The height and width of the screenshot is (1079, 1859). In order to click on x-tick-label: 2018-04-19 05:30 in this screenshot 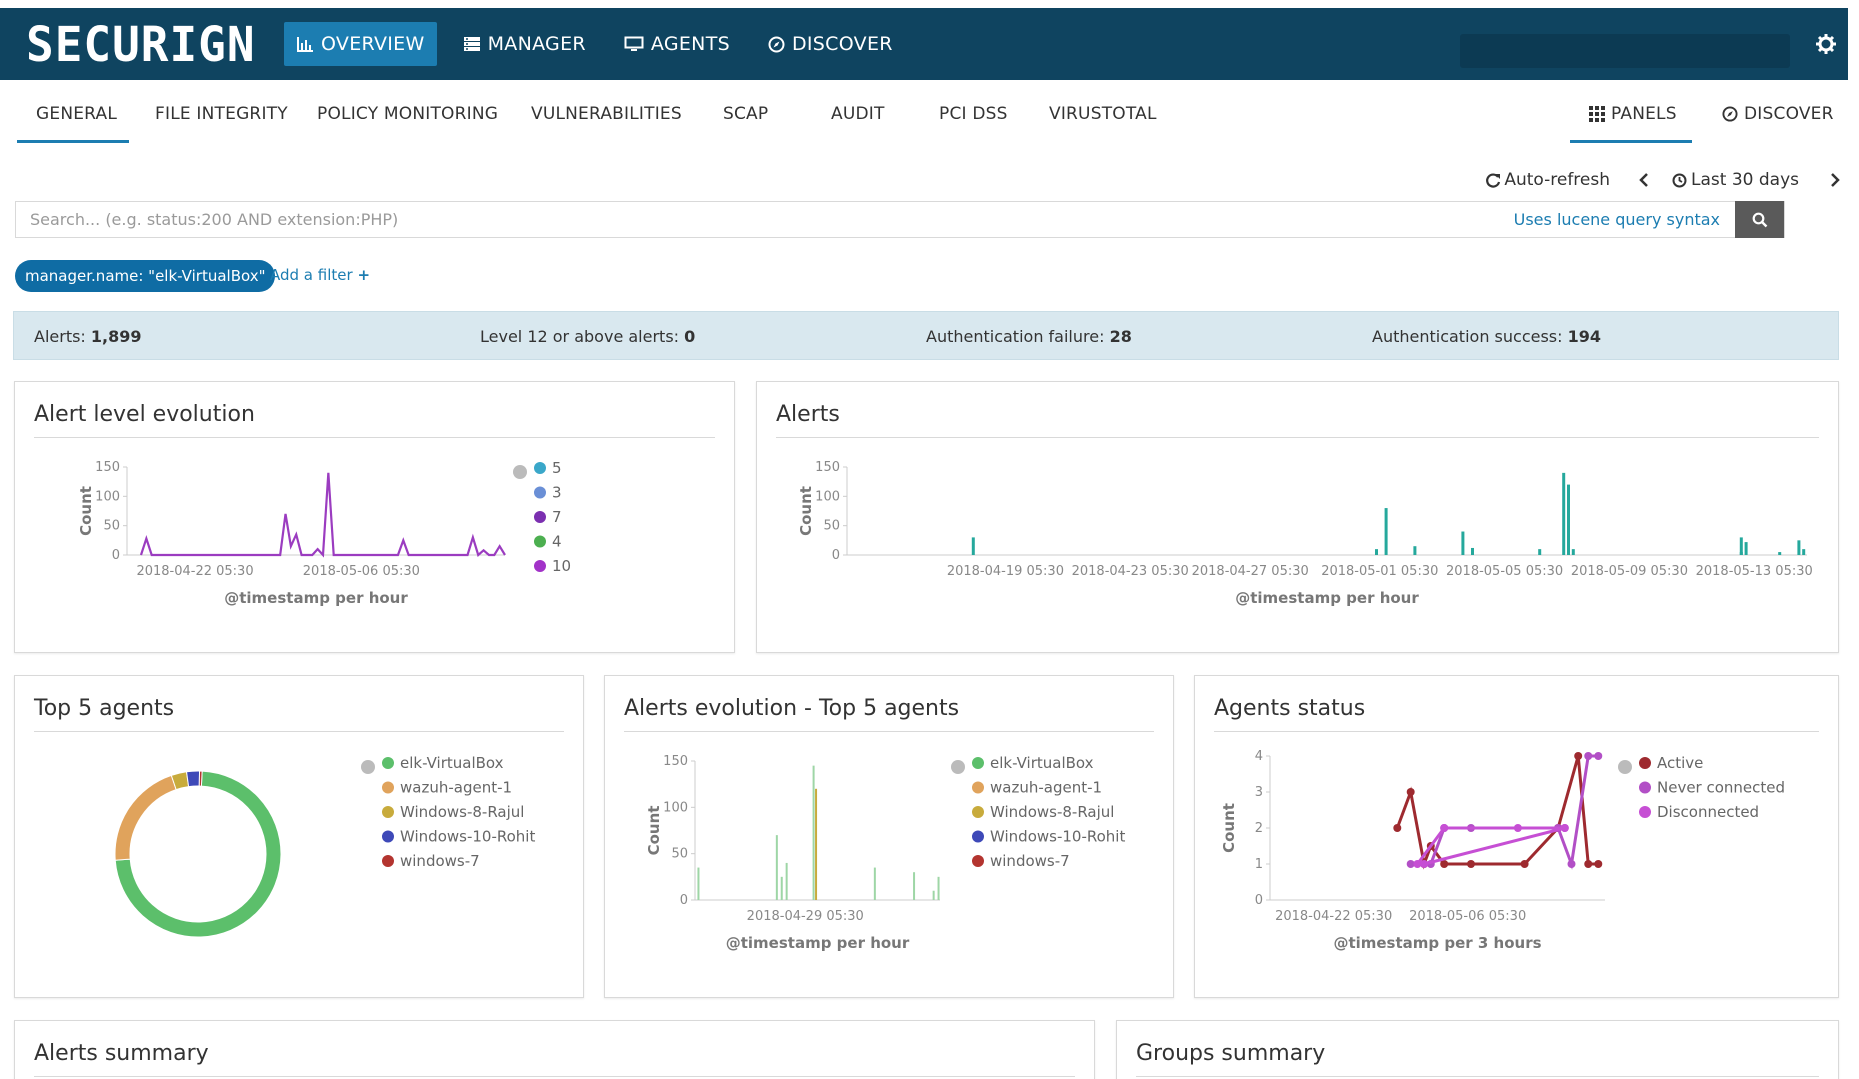, I will do `click(1005, 571)`.